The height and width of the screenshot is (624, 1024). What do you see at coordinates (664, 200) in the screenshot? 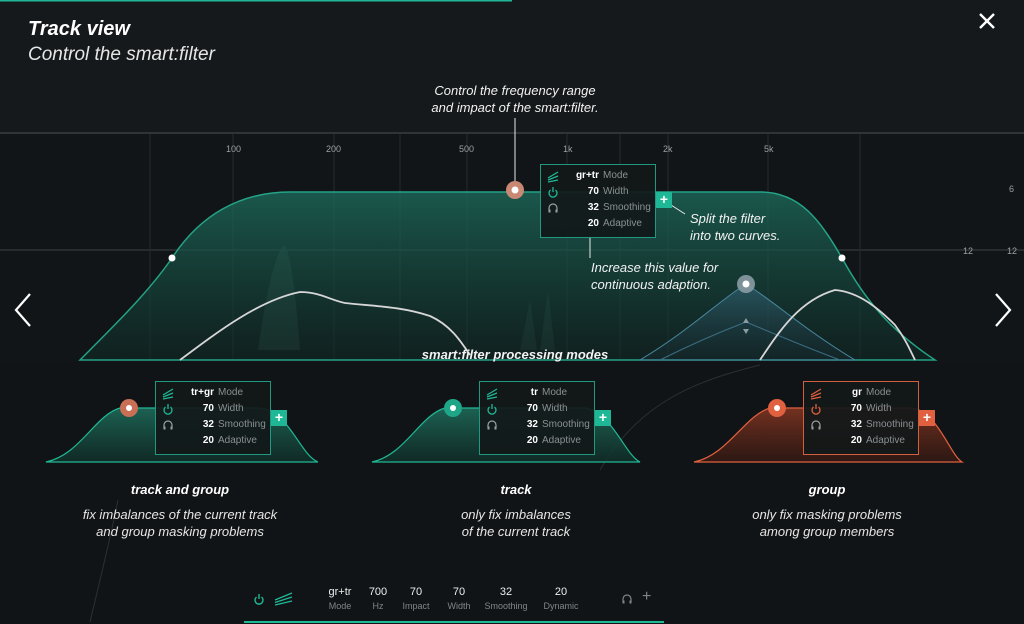
I see `split-filter-button: +` at bounding box center [664, 200].